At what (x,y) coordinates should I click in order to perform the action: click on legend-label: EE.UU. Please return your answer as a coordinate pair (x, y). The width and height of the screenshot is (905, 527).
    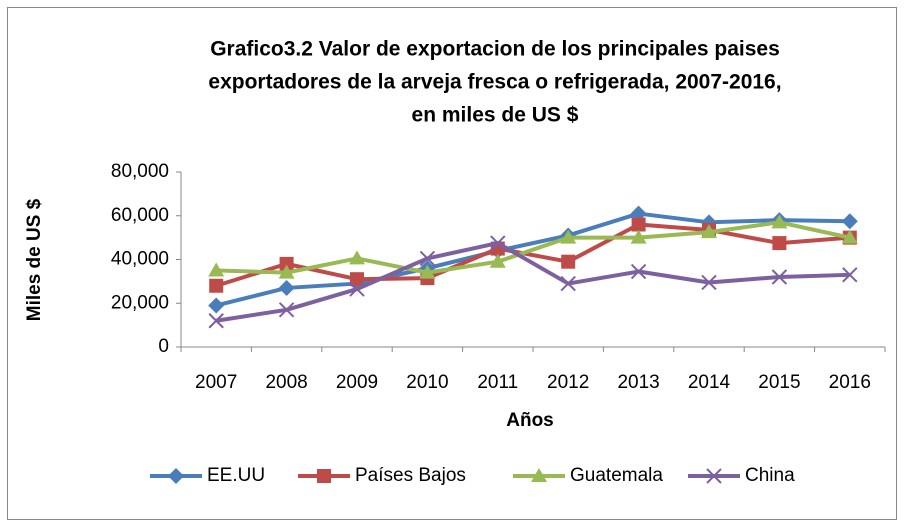
    Looking at the image, I should click on (236, 475).